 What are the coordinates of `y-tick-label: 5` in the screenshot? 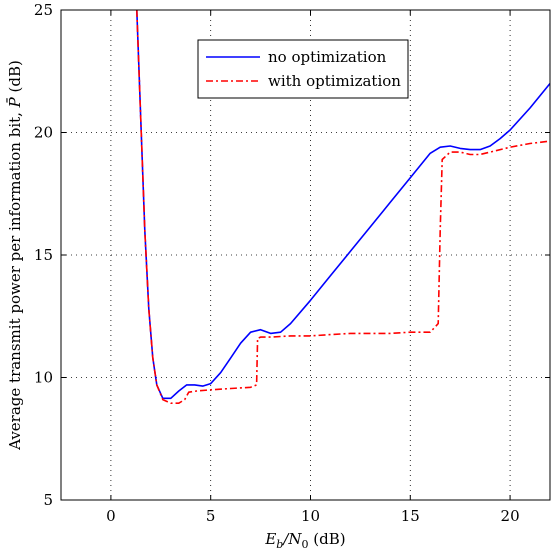 It's located at (48, 500).